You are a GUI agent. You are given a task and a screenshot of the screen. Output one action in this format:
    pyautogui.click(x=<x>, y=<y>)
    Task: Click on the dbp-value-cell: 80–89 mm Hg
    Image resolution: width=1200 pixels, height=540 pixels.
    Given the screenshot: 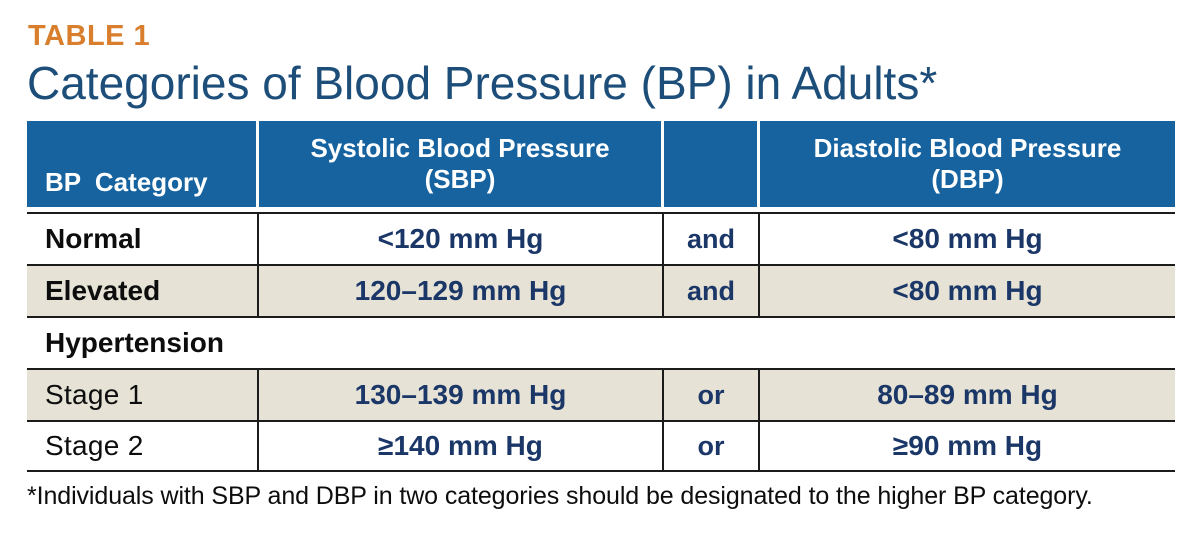 What is the action you would take?
    pyautogui.click(x=967, y=394)
    